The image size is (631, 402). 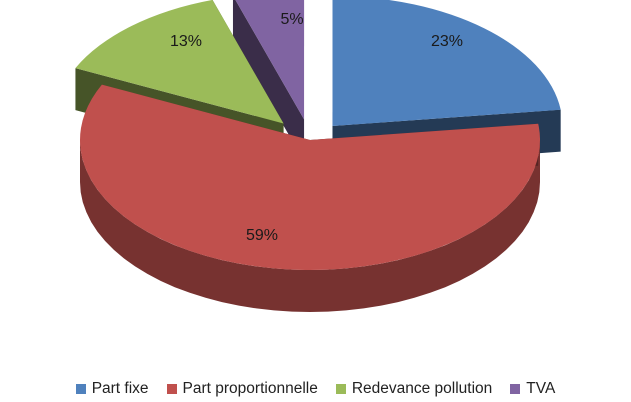 I want to click on legend-item-part-fixe: Part fixe, so click(x=112, y=389).